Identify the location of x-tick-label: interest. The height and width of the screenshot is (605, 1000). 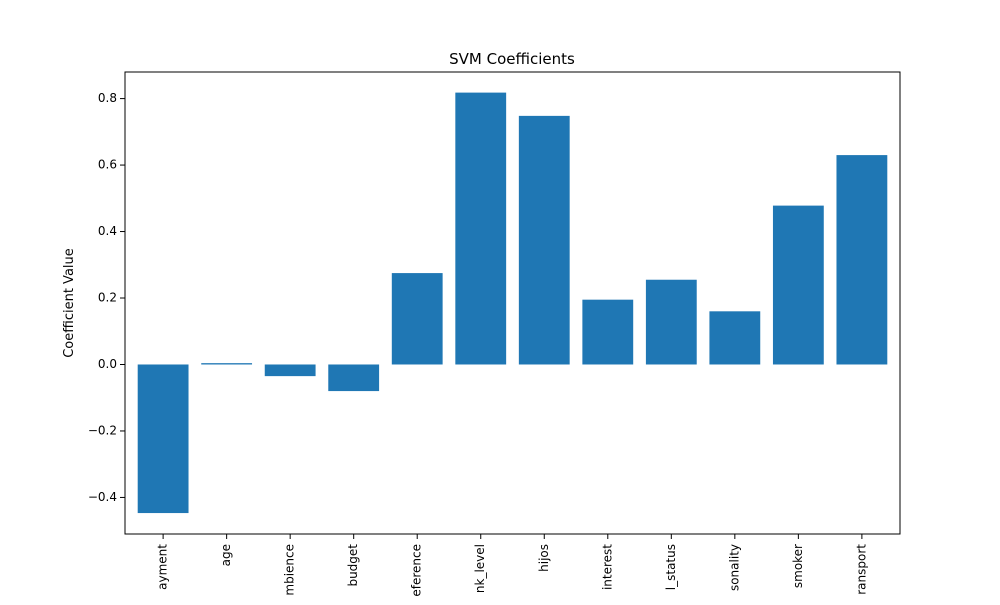
(607, 567).